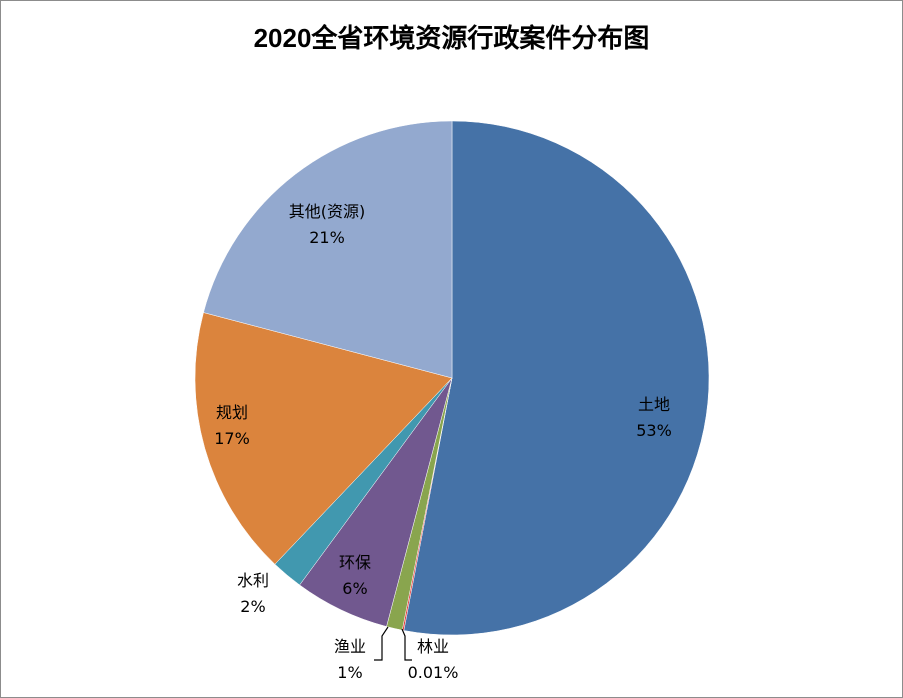  What do you see at coordinates (355, 562) in the screenshot?
I see `slice-category-label-3: 环保` at bounding box center [355, 562].